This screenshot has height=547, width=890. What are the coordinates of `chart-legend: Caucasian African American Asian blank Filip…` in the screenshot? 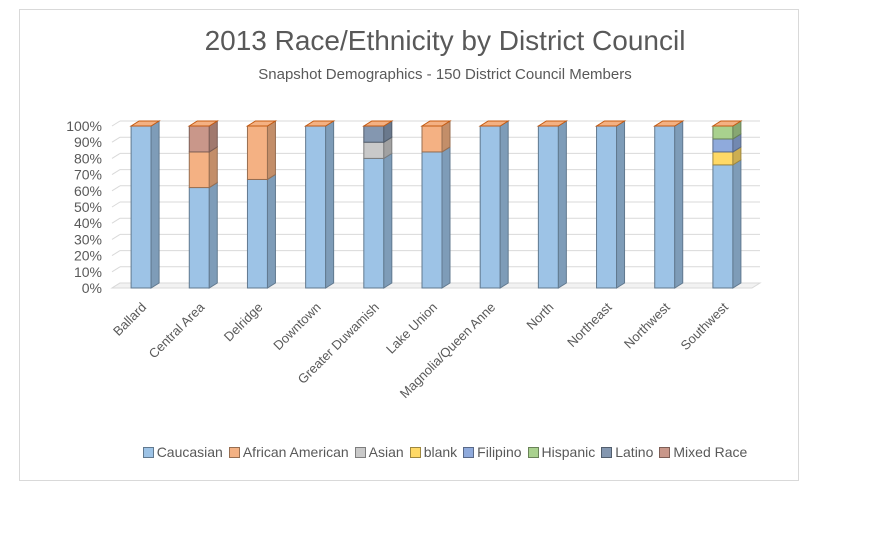 It's located at (445, 452).